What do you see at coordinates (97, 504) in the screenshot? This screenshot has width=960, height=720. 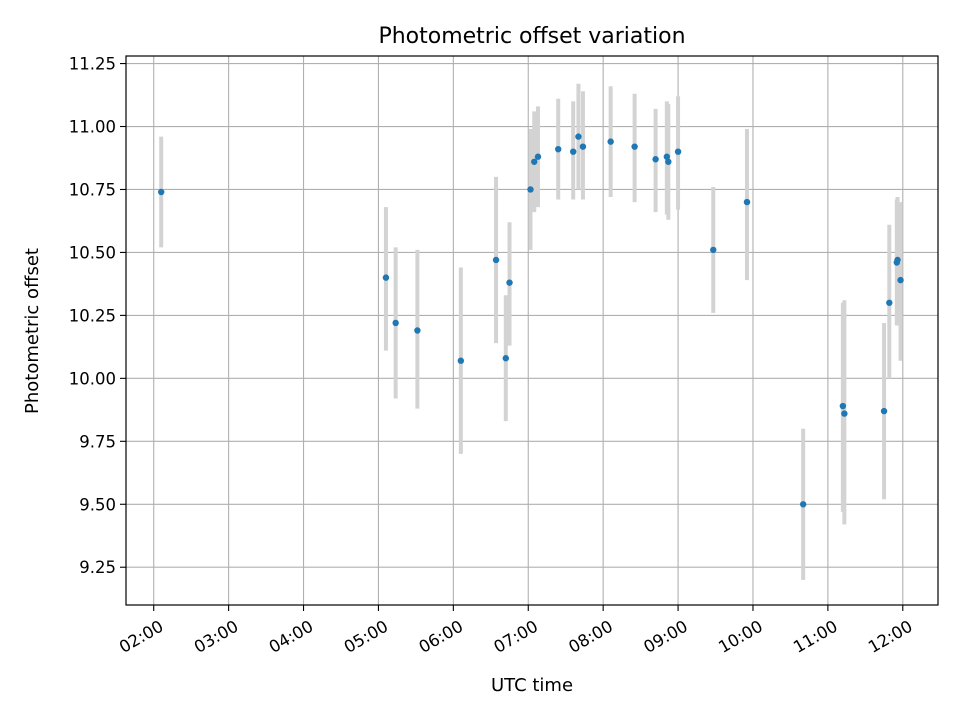 I see `y-tick-label: 9.50` at bounding box center [97, 504].